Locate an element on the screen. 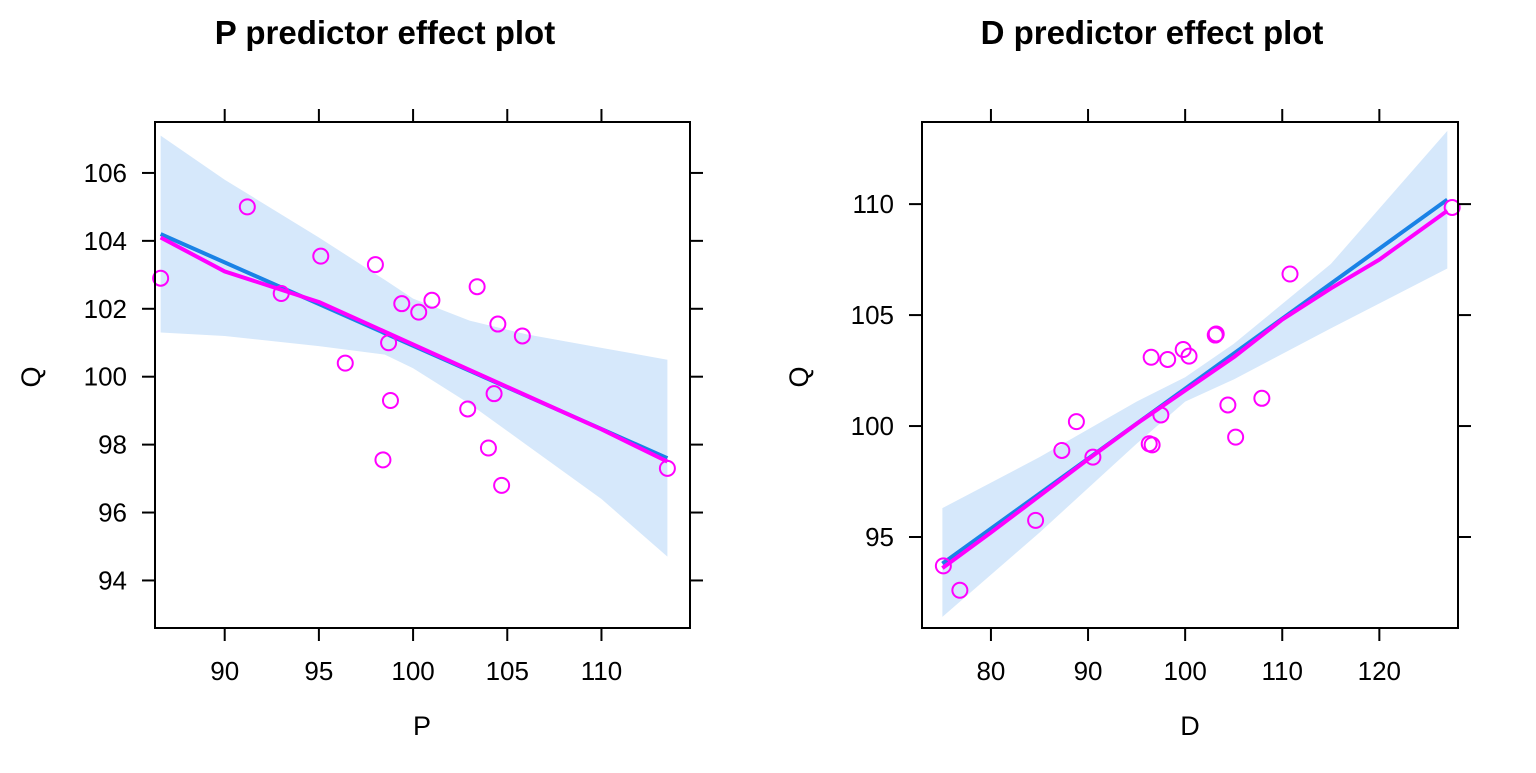 This screenshot has width=1536, height=773. d-y-tick-label: 110 is located at coordinates (873, 204).